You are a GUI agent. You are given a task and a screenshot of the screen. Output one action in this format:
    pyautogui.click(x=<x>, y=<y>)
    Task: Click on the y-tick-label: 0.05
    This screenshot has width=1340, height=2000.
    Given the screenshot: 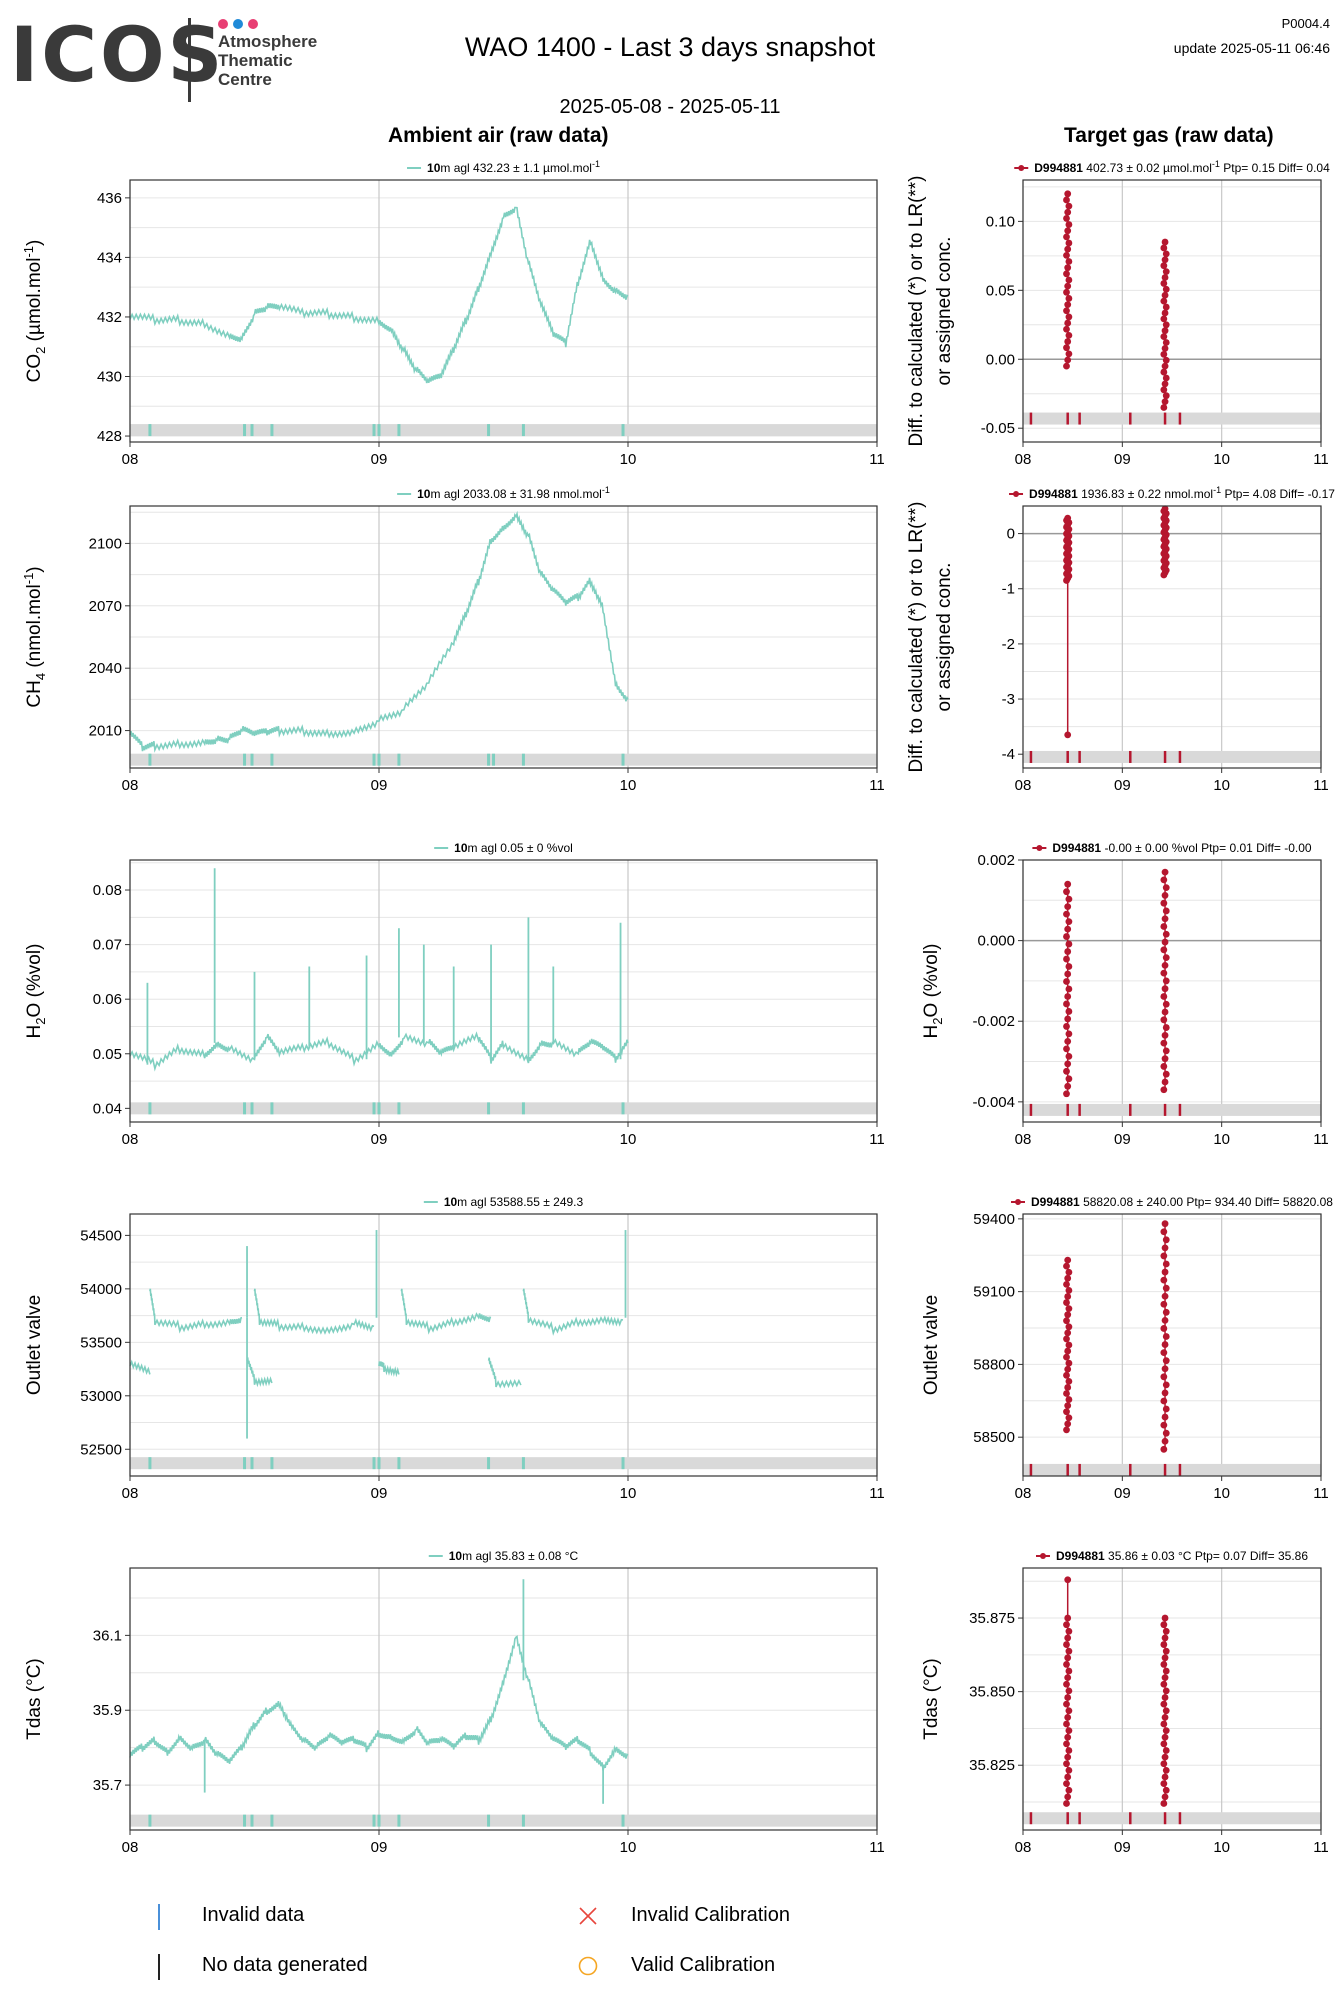 What is the action you would take?
    pyautogui.click(x=107, y=1054)
    